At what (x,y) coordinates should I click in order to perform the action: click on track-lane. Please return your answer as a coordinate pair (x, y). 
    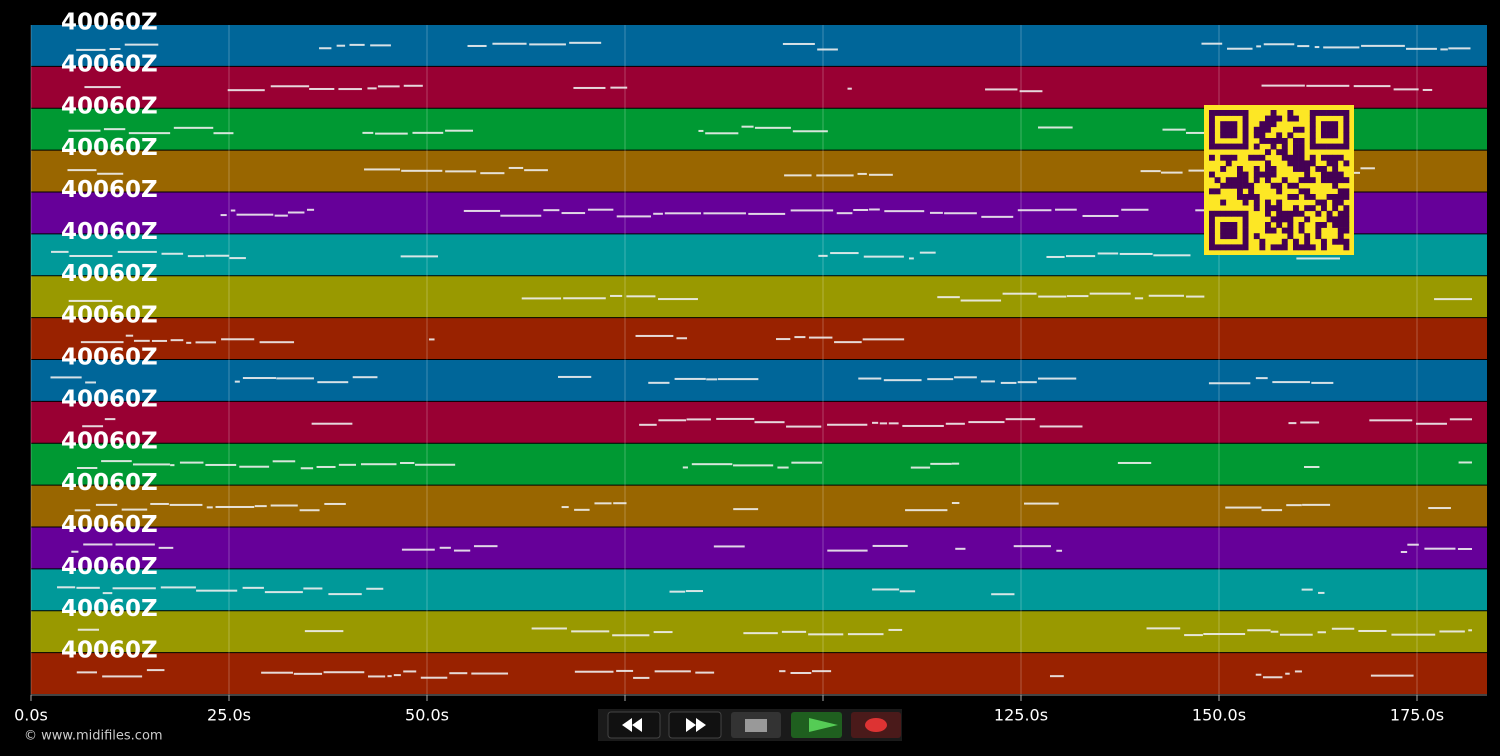
    Looking at the image, I should click on (759, 380).